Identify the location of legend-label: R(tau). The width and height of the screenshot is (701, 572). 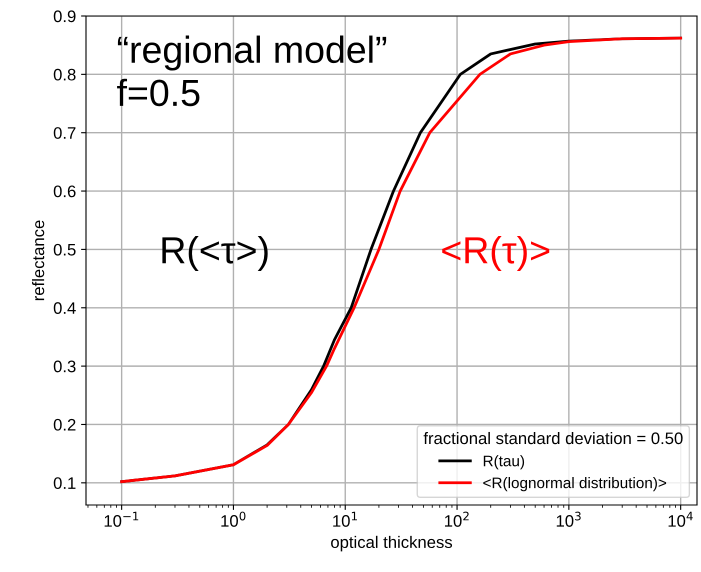
(504, 462).